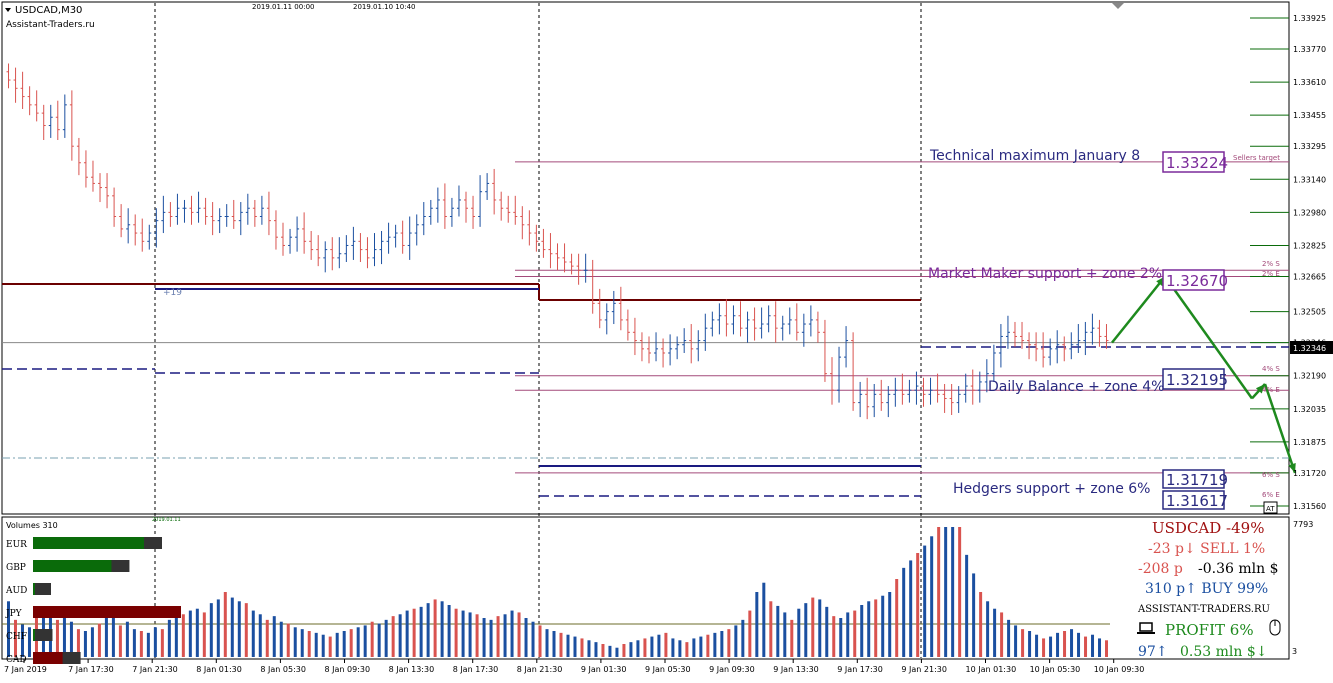 The image size is (1333, 683). Describe the element at coordinates (1118, 6) in the screenshot. I see `scroll-marker-icon` at that location.